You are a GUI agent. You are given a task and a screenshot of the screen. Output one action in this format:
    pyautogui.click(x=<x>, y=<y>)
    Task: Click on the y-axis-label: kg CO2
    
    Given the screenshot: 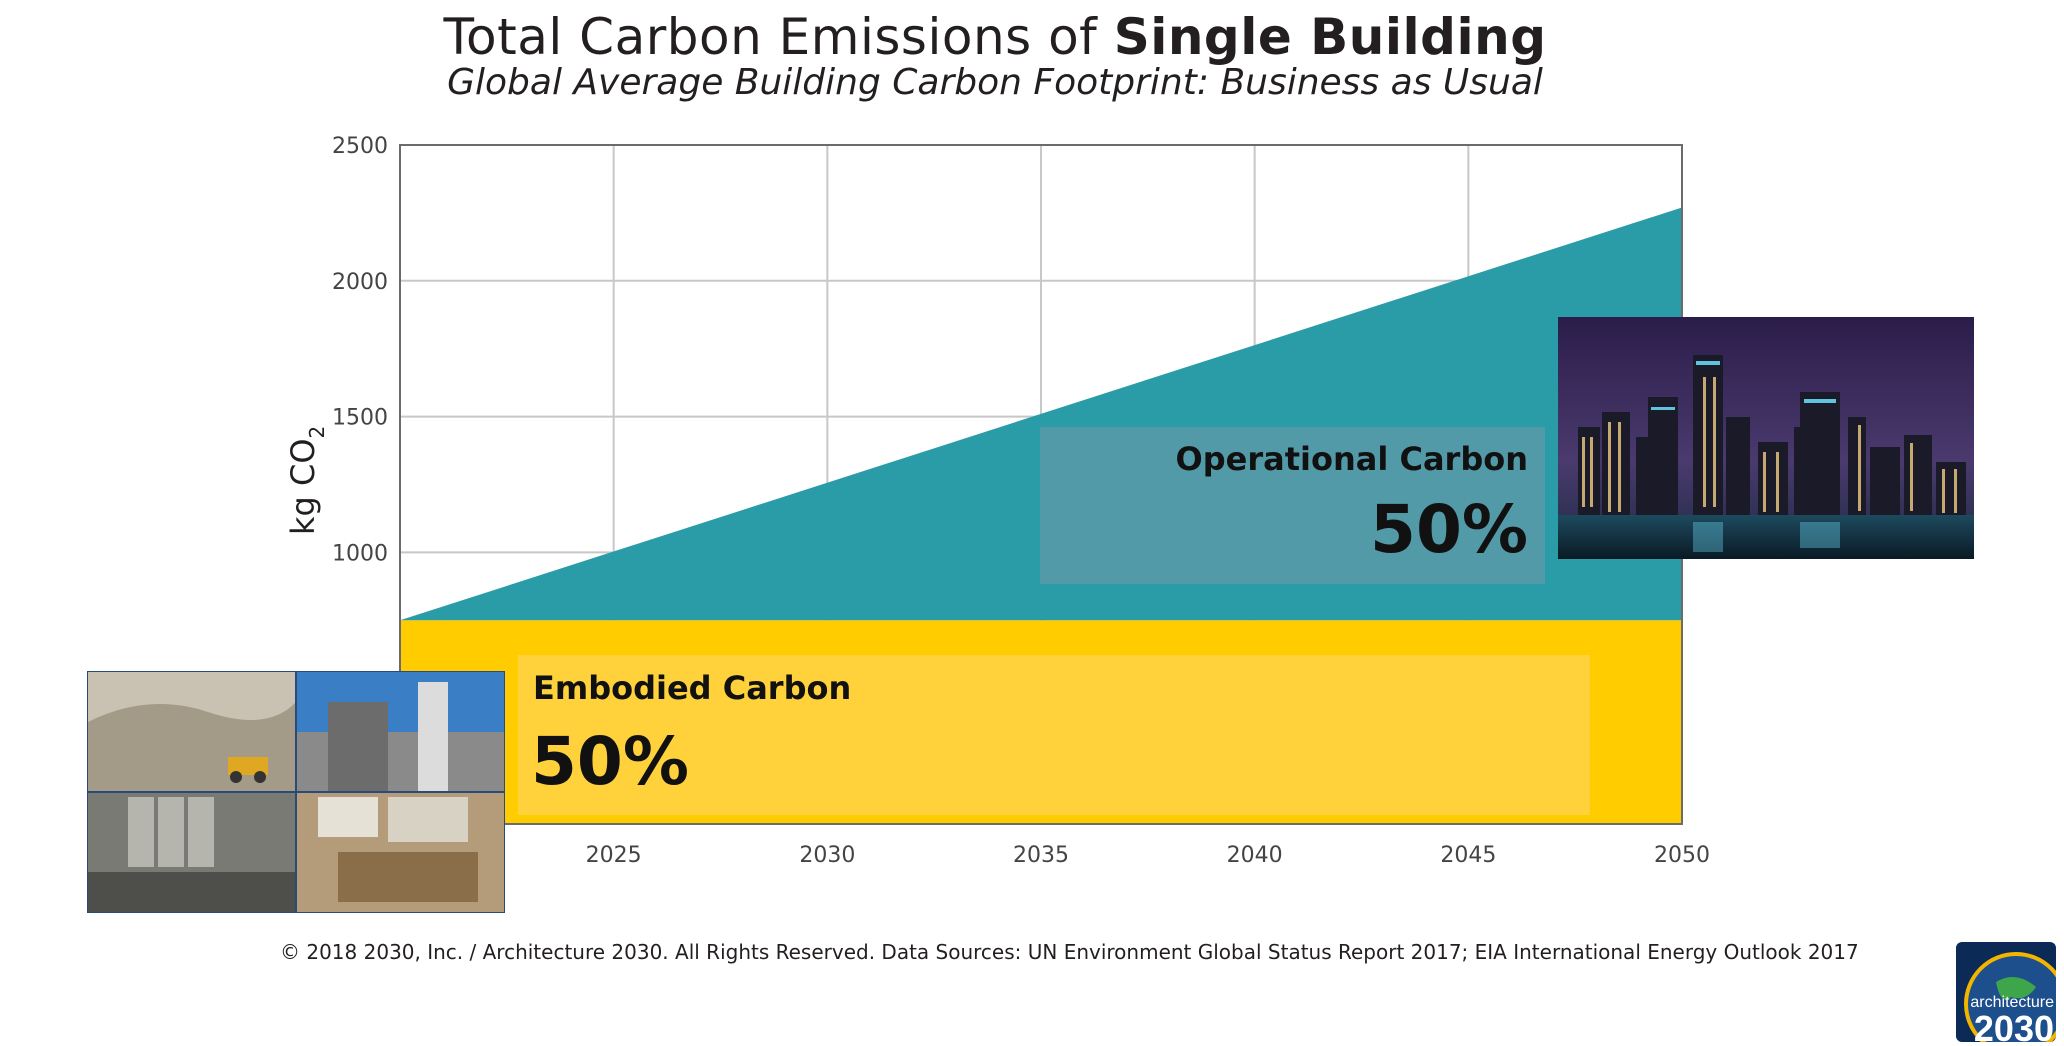 What is the action you would take?
    pyautogui.click(x=306, y=480)
    